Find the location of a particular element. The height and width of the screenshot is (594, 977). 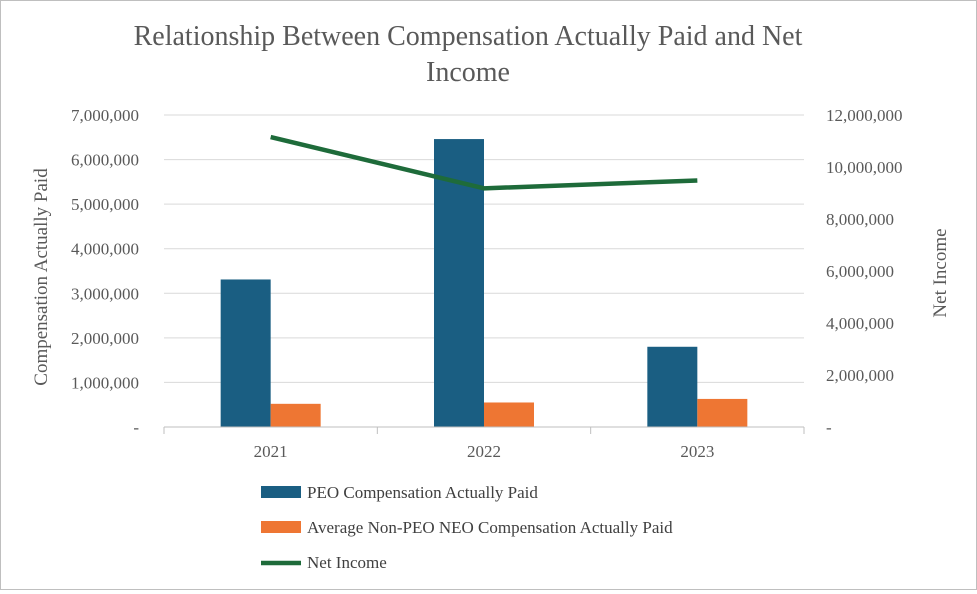

right-tick-label: - is located at coordinates (829, 427).